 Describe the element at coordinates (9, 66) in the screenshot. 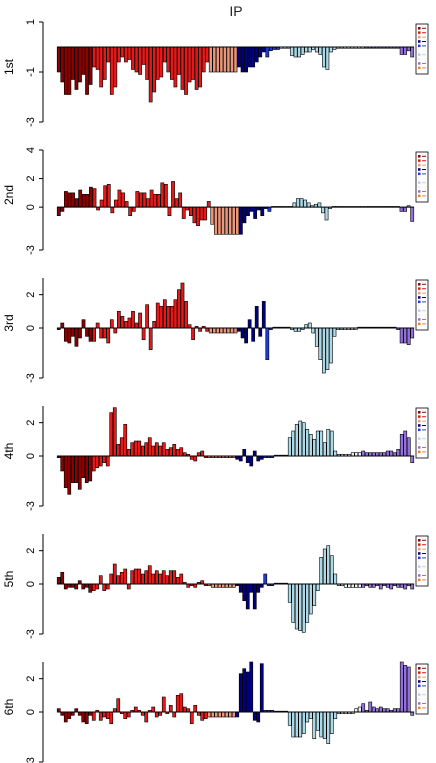

I see `y-axis-label: 1st` at that location.